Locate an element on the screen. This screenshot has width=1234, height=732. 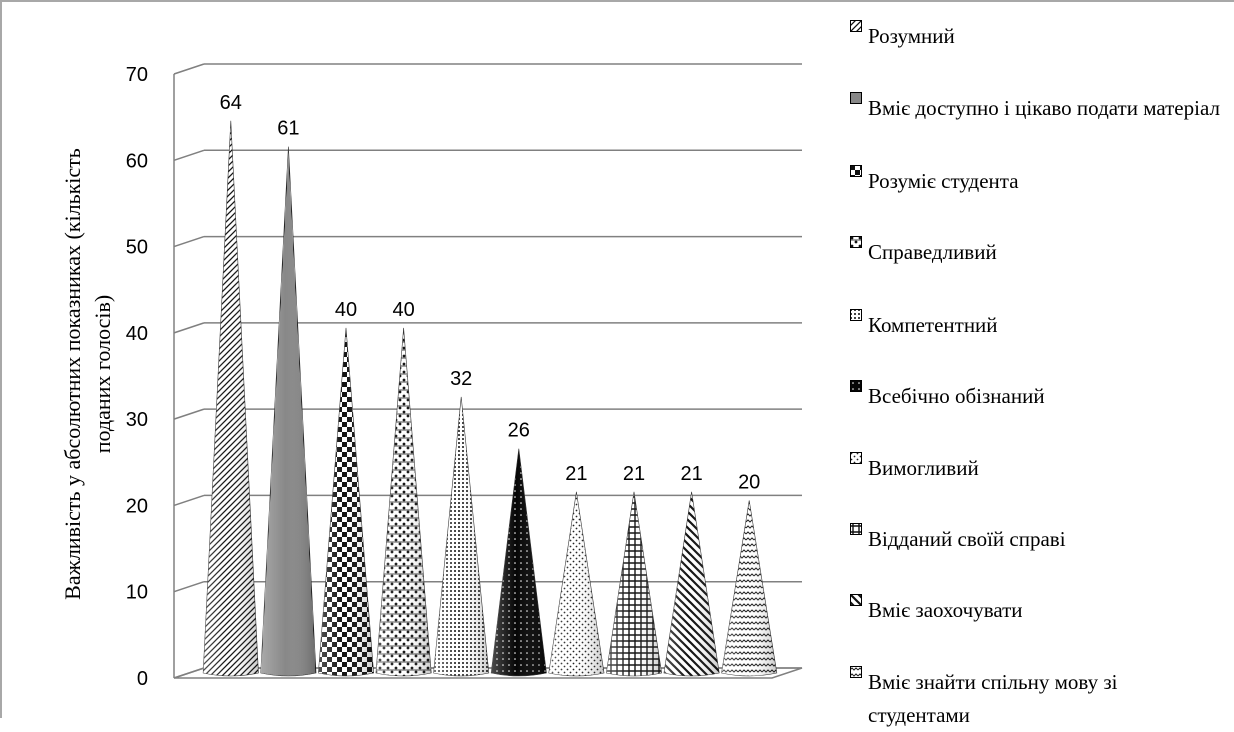
legend-item: Розуміє студента is located at coordinates (1036, 181).